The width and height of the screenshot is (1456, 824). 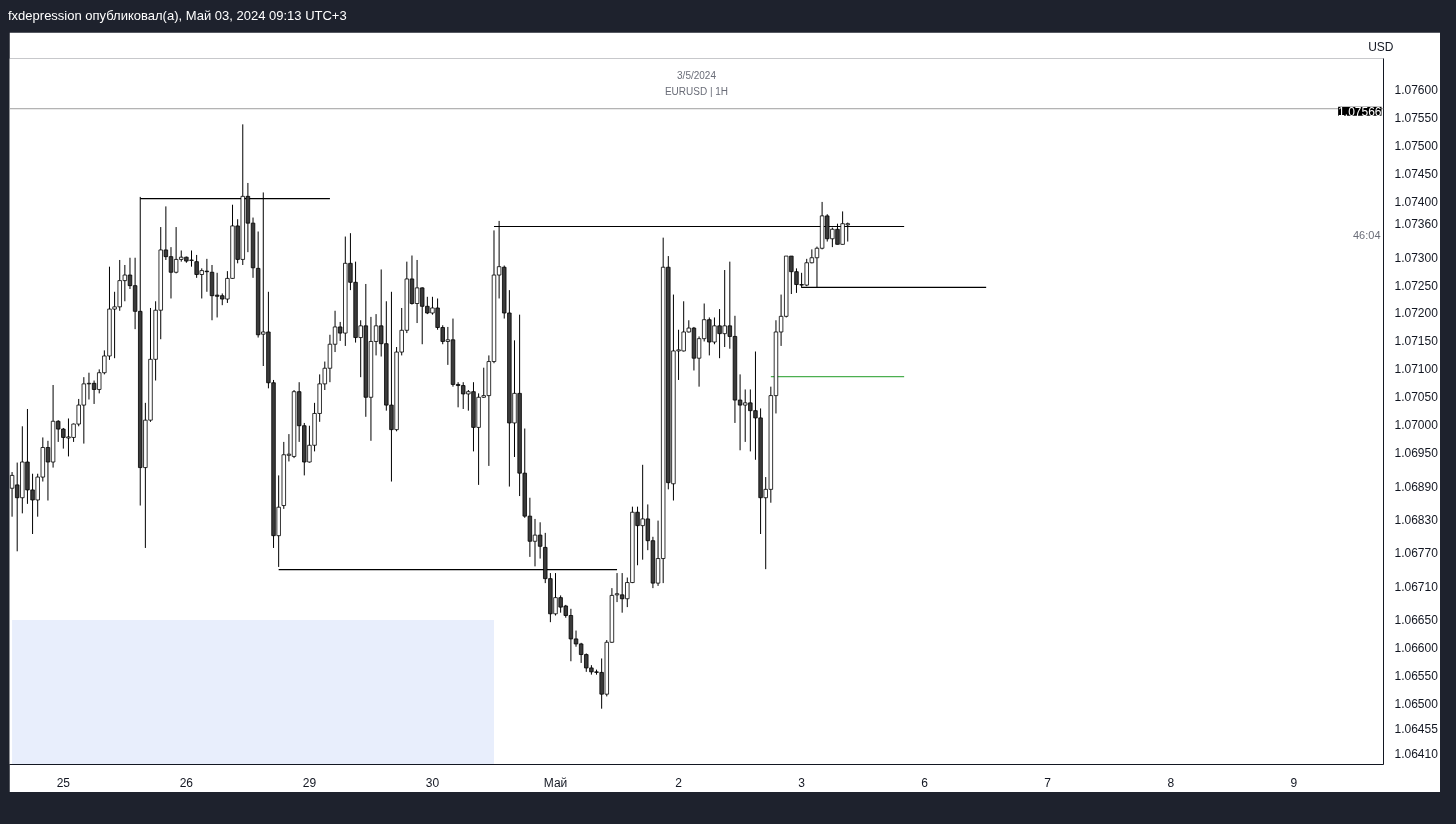 What do you see at coordinates (1366, 234) in the screenshot?
I see `annotation: 46:04` at bounding box center [1366, 234].